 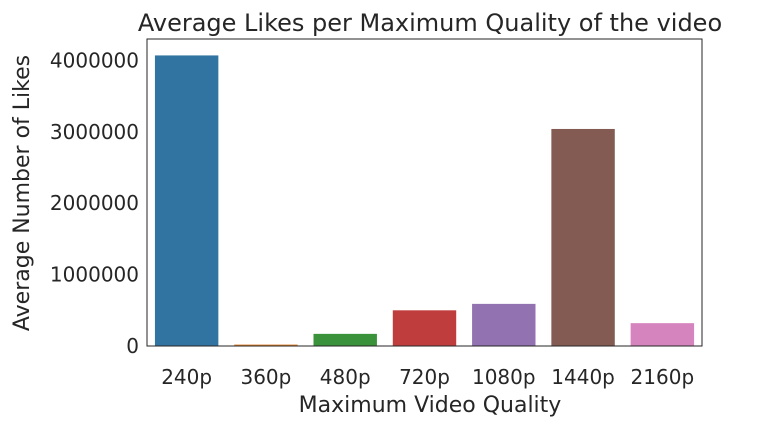 I want to click on x-tick-label: 2160p, so click(x=663, y=377).